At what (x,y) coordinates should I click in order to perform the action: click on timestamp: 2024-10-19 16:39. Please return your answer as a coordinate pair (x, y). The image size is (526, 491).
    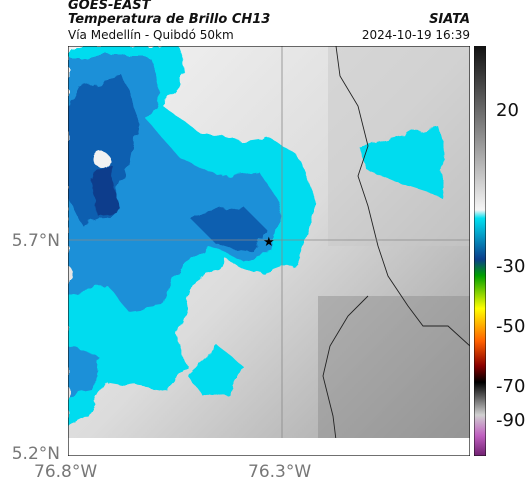
    Looking at the image, I should click on (415, 35).